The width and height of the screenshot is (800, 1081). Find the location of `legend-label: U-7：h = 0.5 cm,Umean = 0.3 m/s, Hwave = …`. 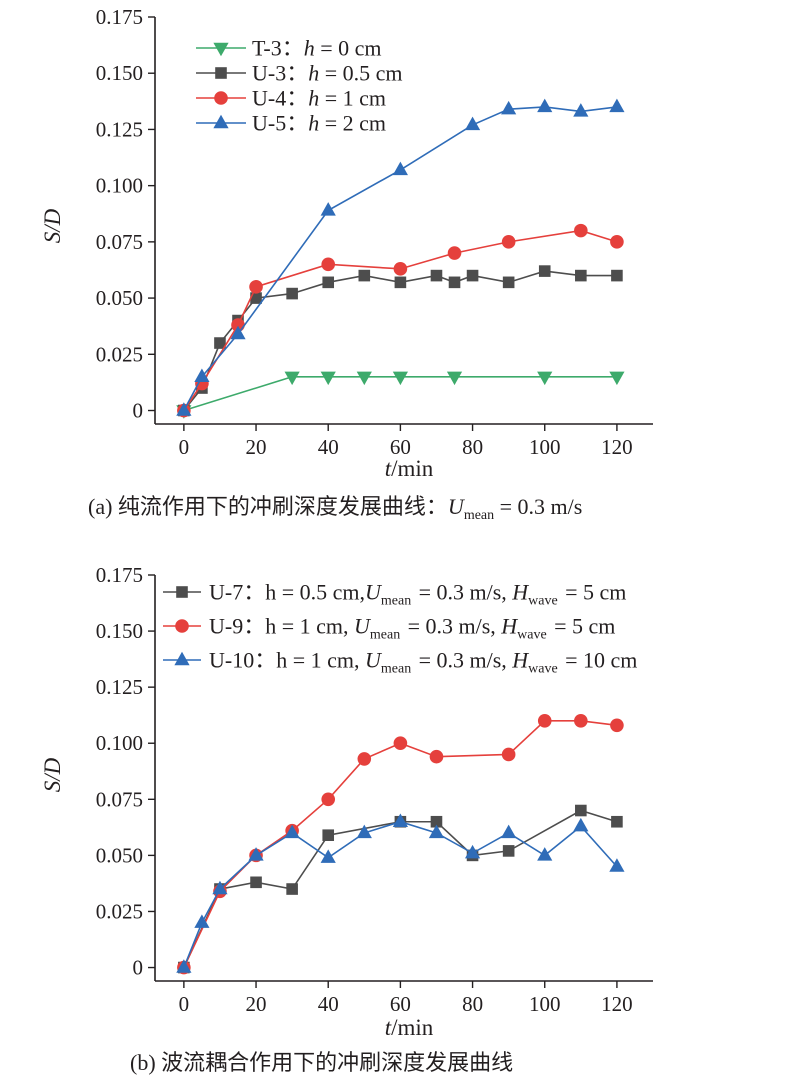

legend-label: U-7：h = 0.5 cm,Umean = 0.3 m/s, Hwave = … is located at coordinates (417, 594).